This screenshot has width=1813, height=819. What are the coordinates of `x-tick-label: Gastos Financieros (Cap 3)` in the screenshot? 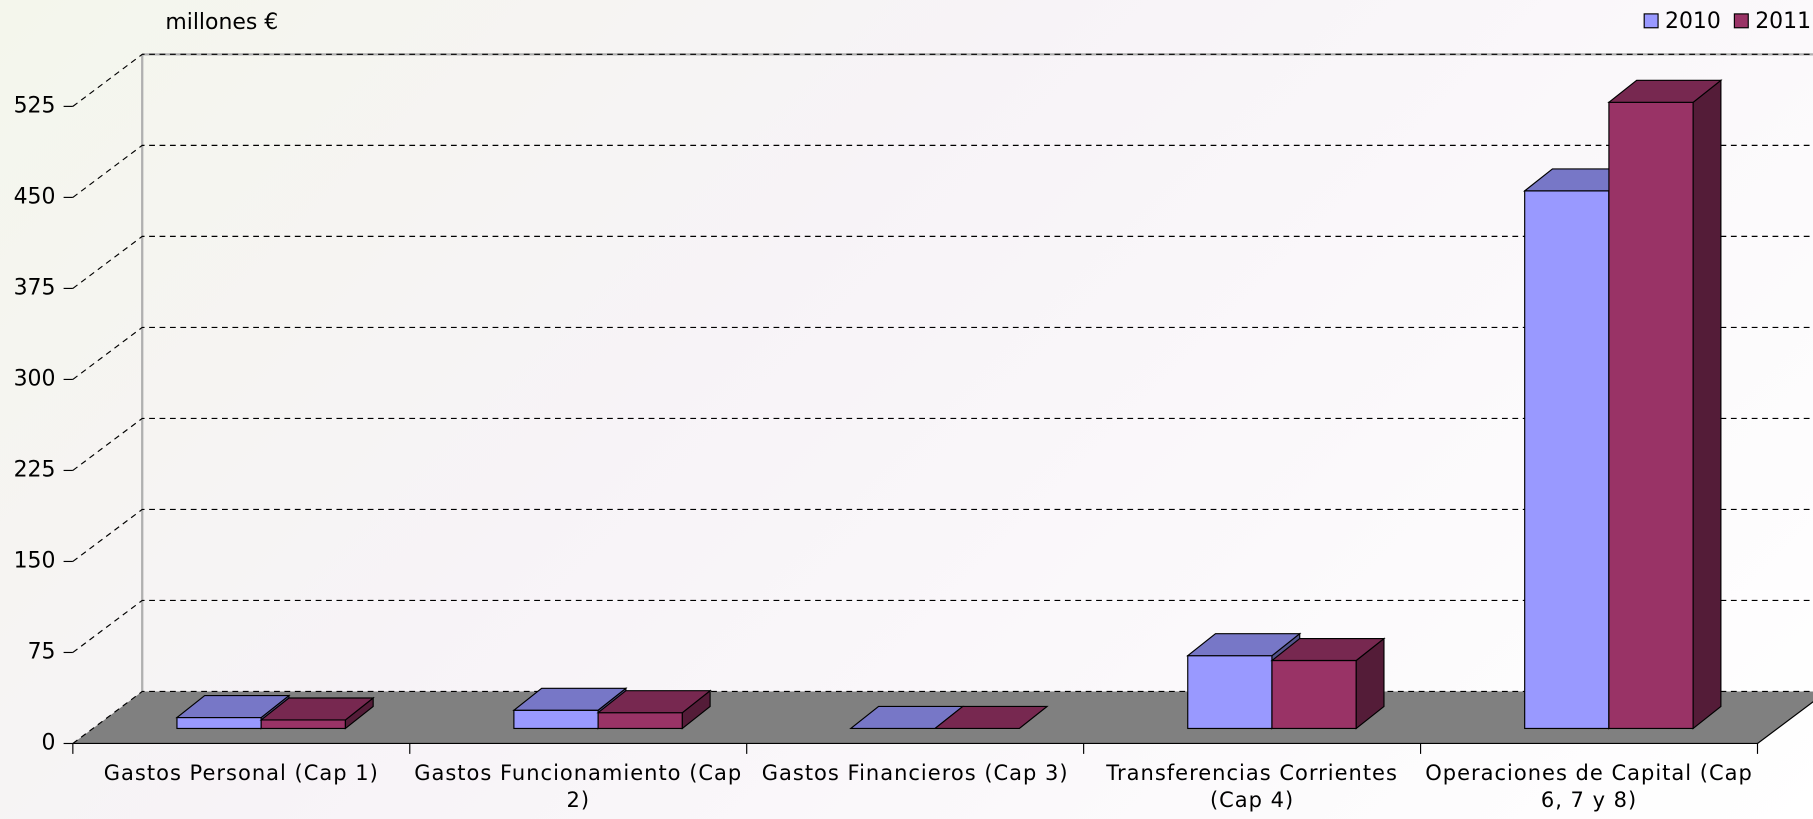 It's located at (915, 772).